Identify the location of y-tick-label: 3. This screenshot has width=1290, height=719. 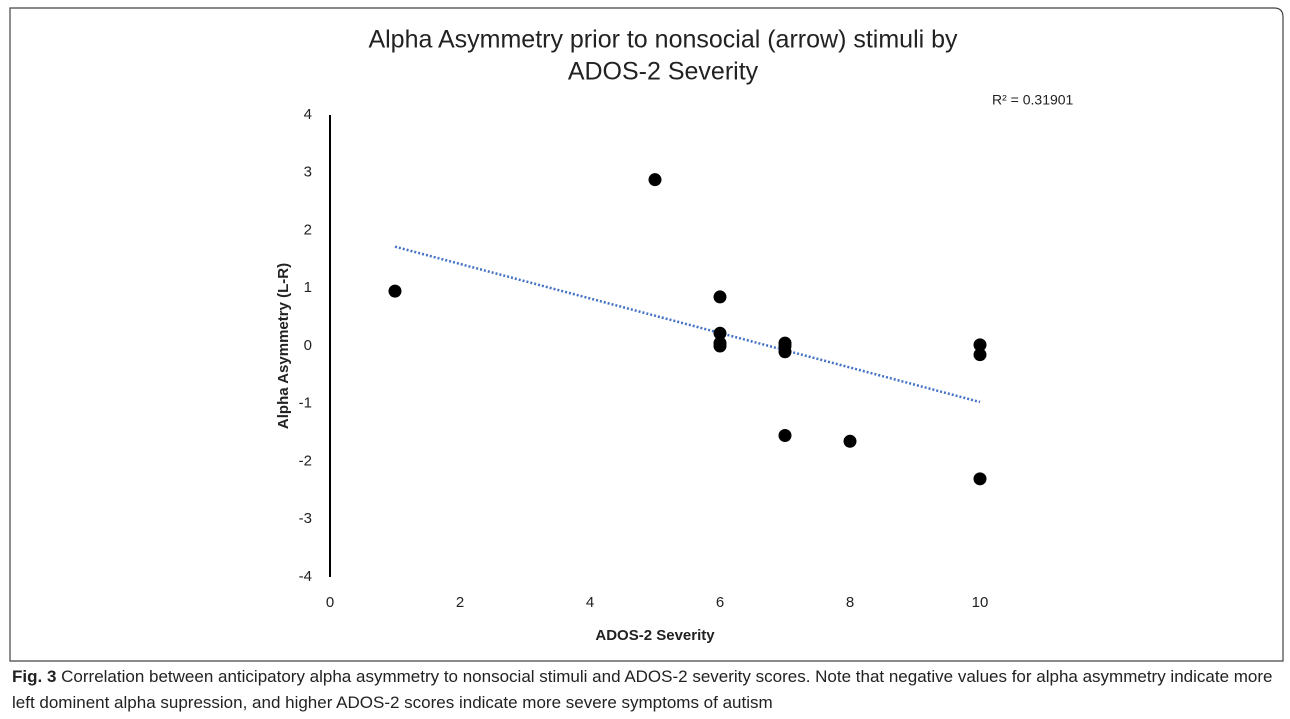
(308, 172).